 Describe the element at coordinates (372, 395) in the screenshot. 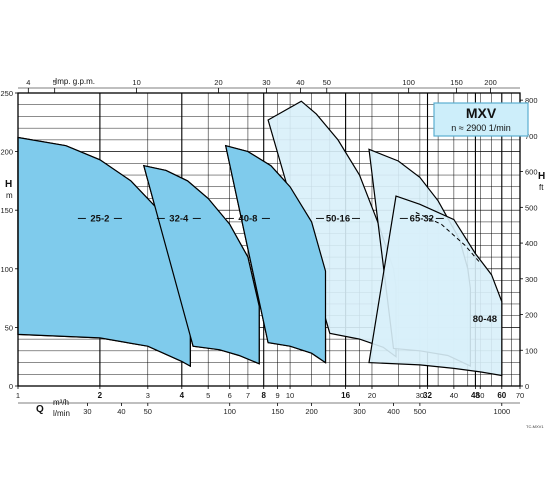

I see `bottom-tick-label: 20` at that location.